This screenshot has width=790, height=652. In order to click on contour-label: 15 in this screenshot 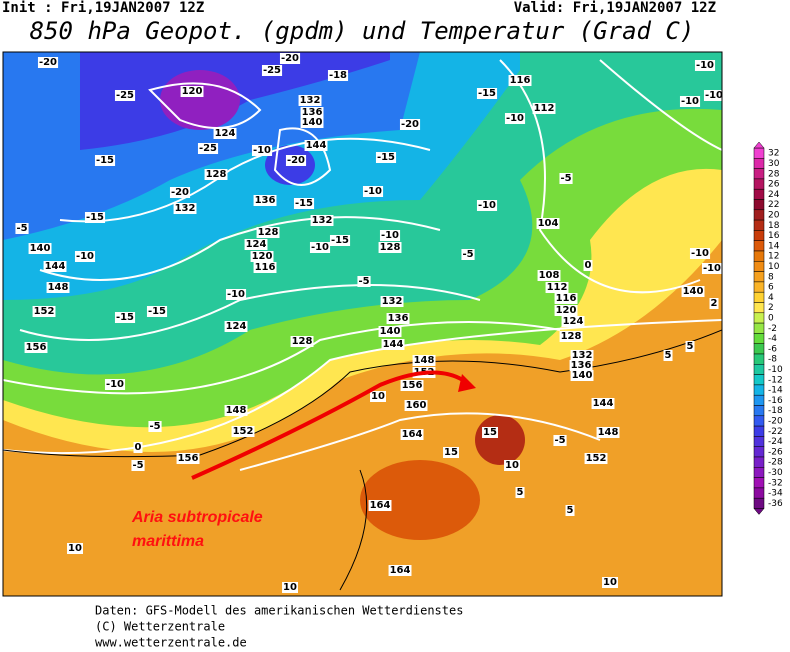, I will do `click(451, 452)`.